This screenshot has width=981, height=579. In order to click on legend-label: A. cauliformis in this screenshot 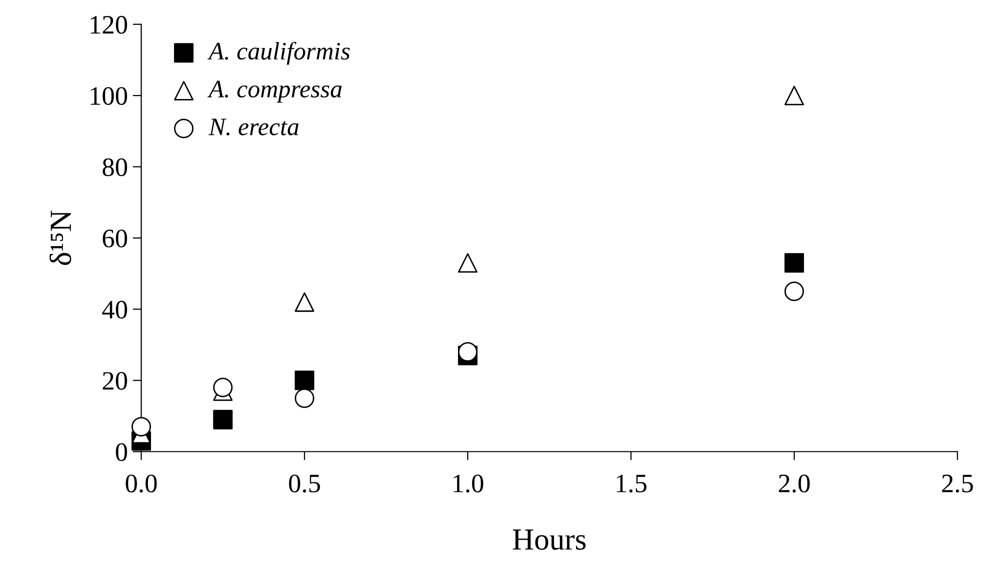, I will do `click(278, 53)`.